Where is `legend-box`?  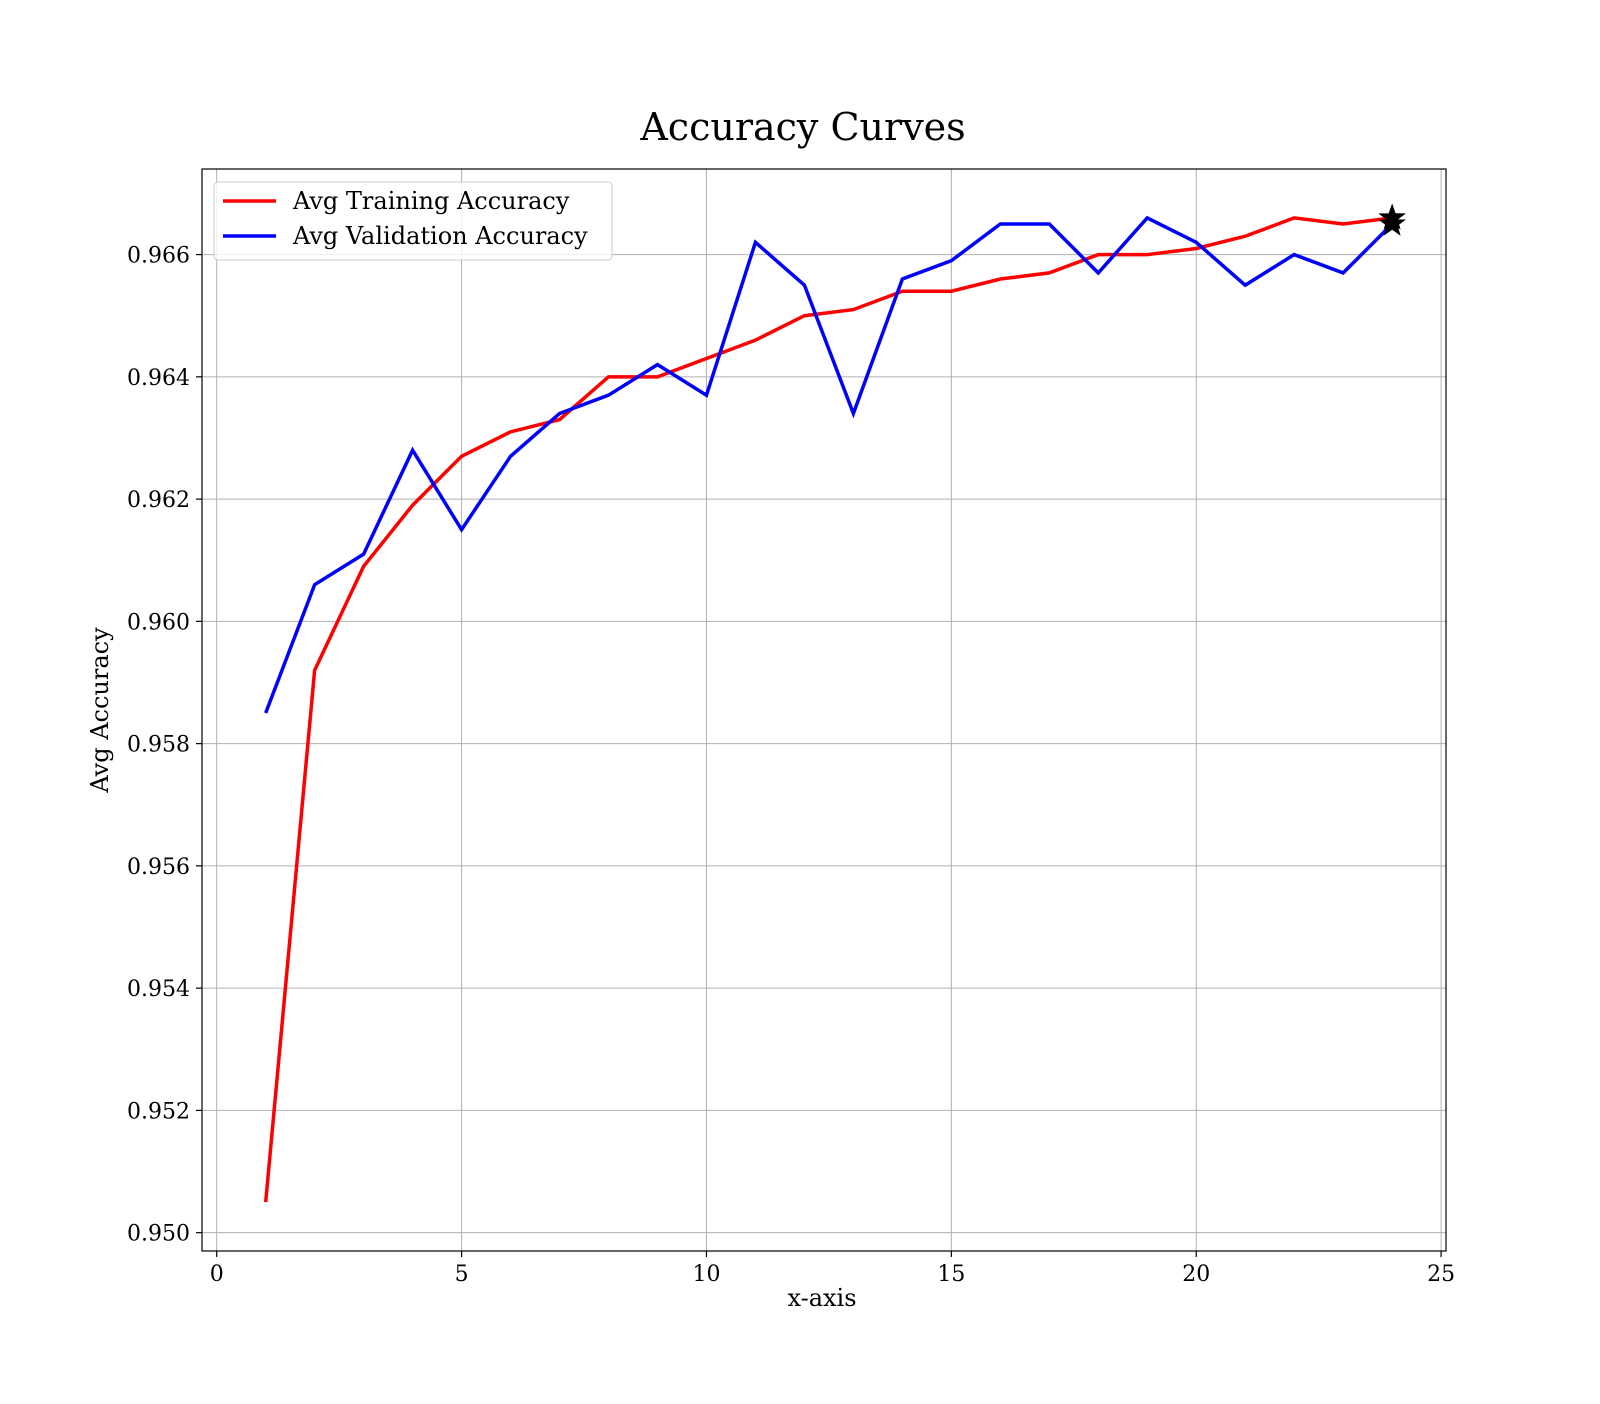
legend-box is located at coordinates (413, 221).